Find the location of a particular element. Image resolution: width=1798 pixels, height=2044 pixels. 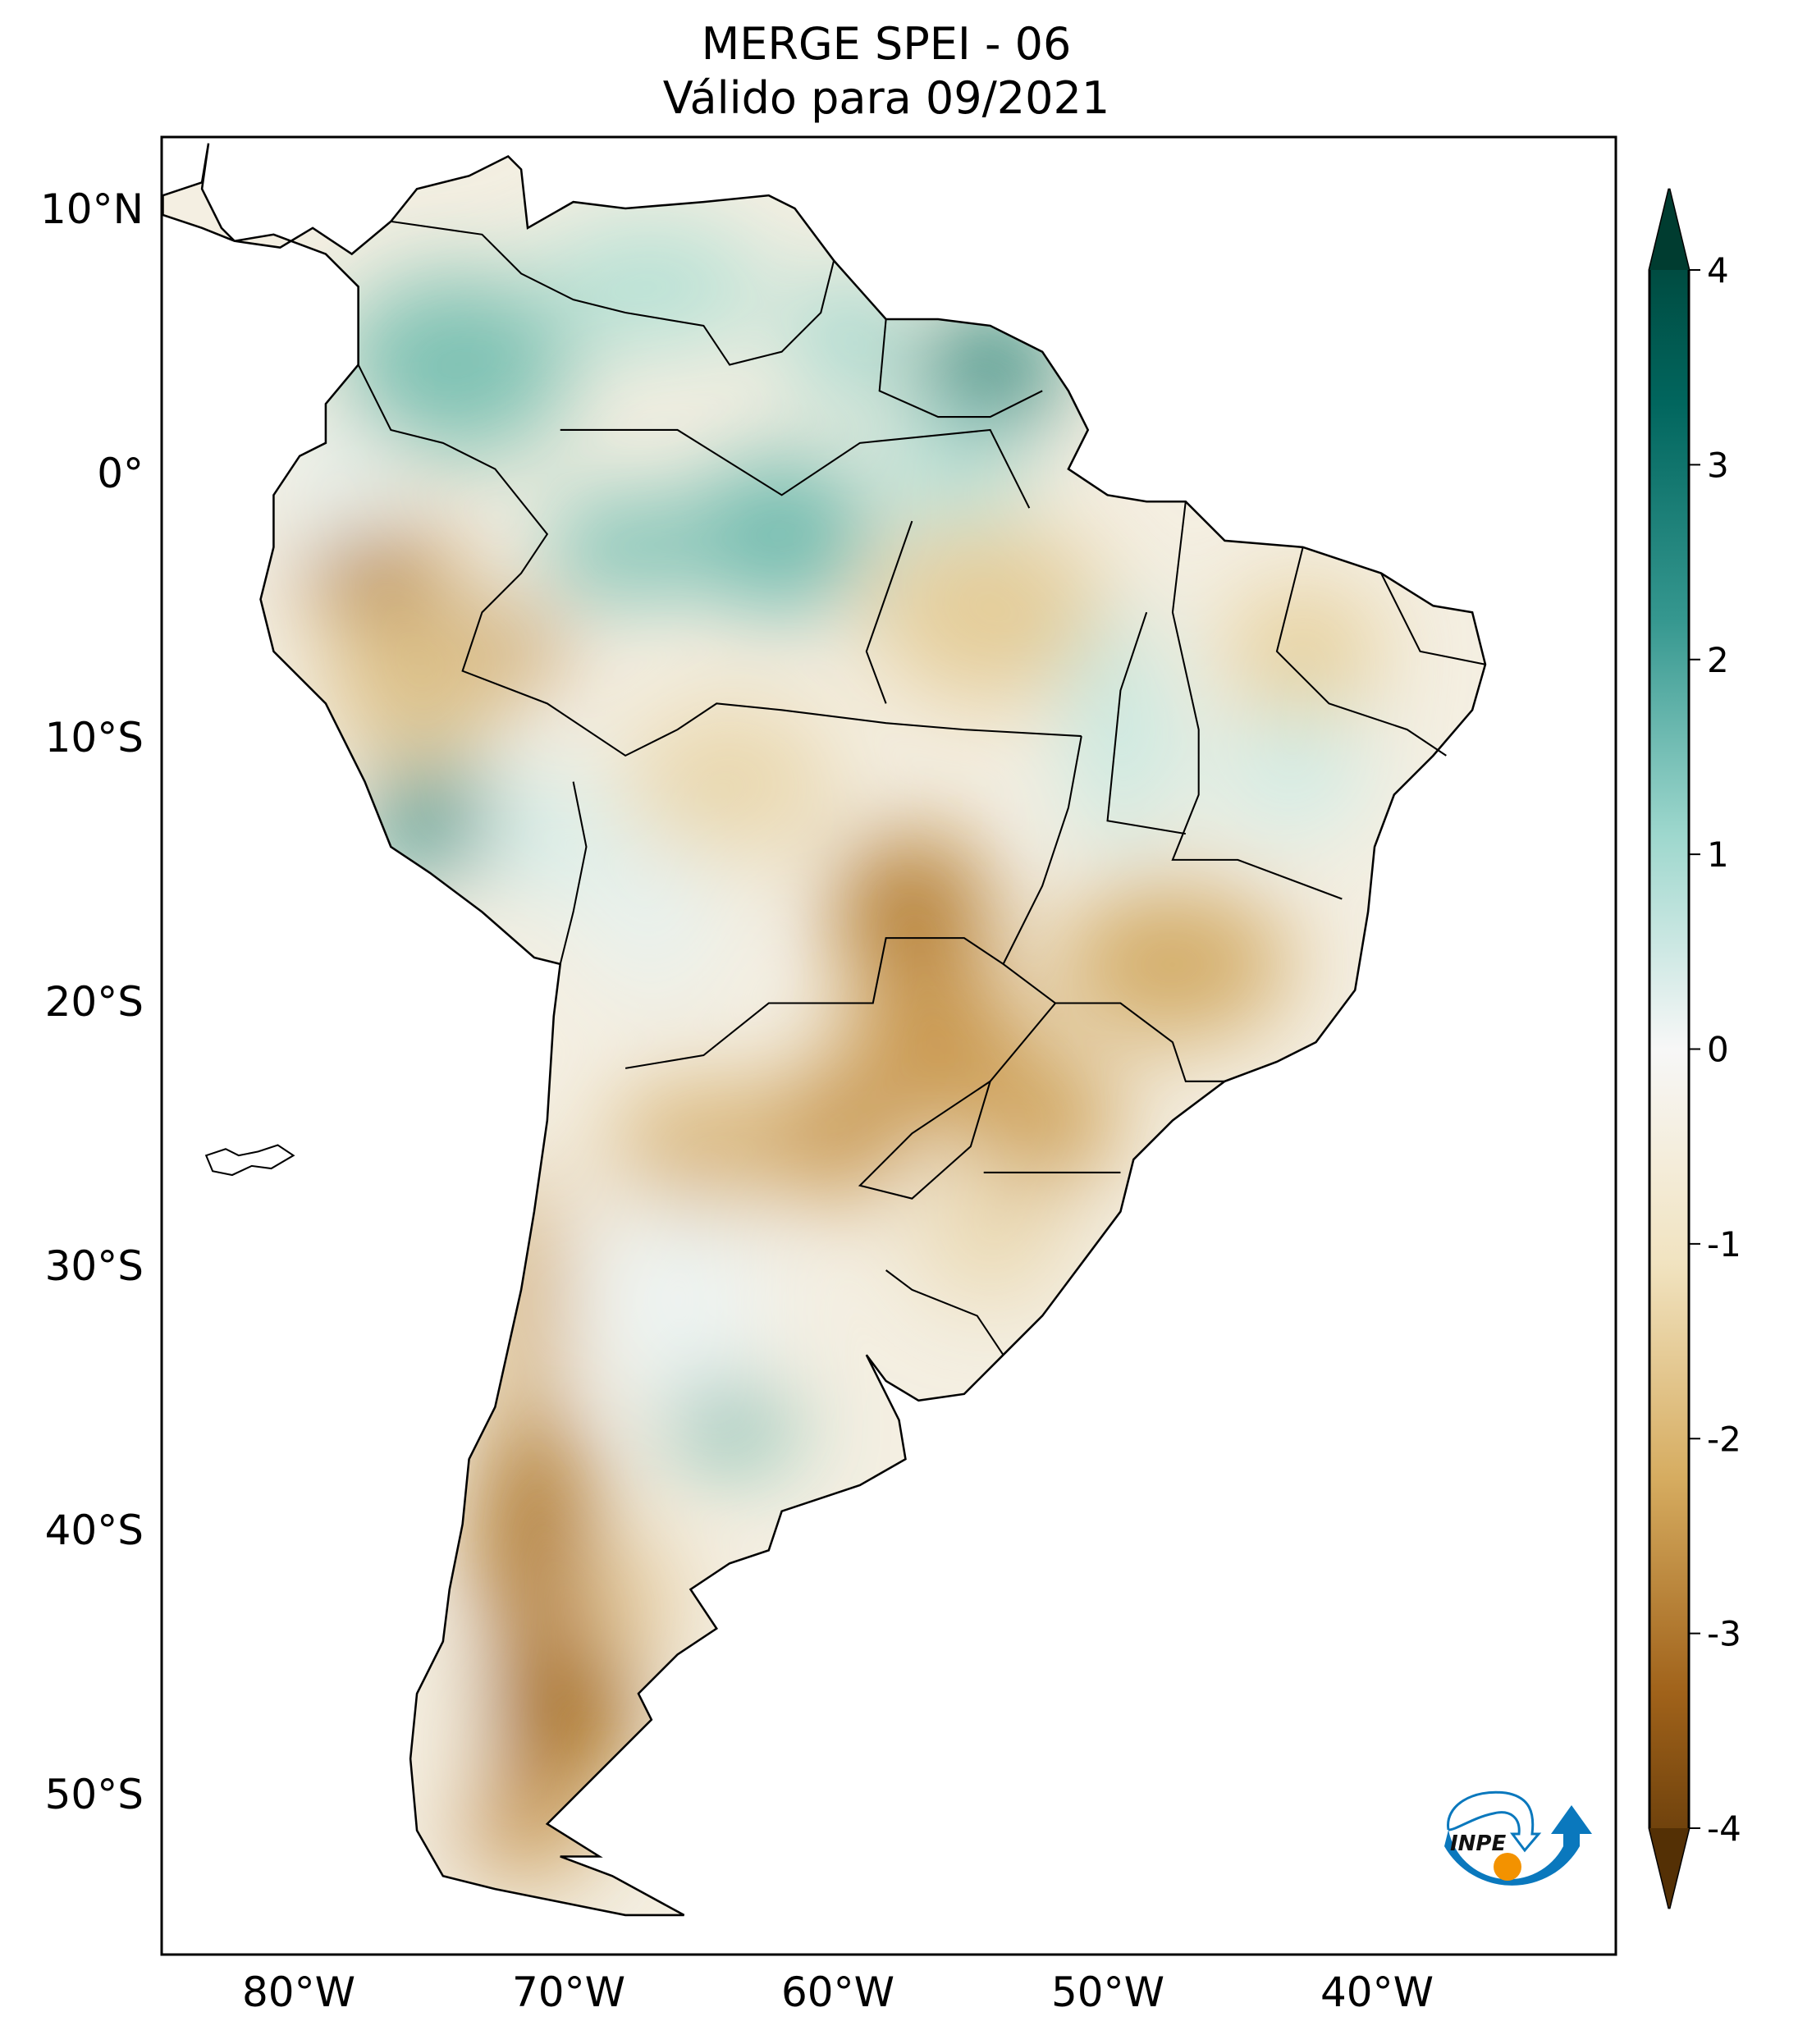

lat-tick-labels: 10°N 0° 10°S 20°S 30°S 40°S 50°S is located at coordinates (92, 1001).